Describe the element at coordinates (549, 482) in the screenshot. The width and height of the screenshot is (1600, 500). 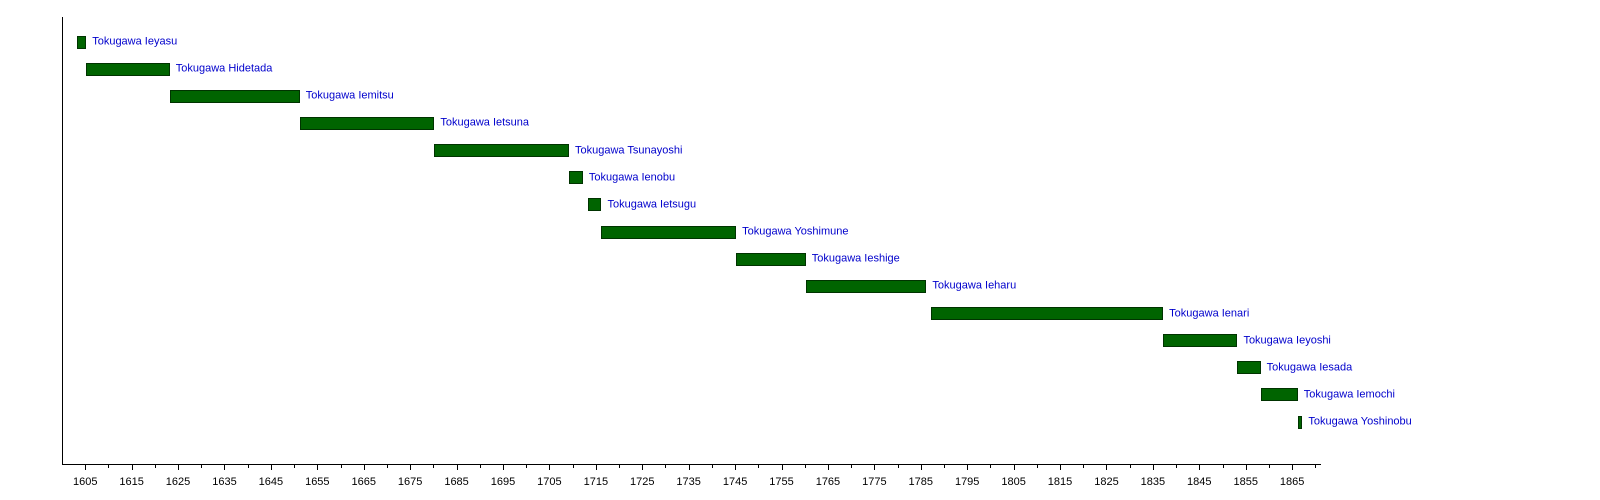
I see `x-axis-tick-label: 1705` at that location.